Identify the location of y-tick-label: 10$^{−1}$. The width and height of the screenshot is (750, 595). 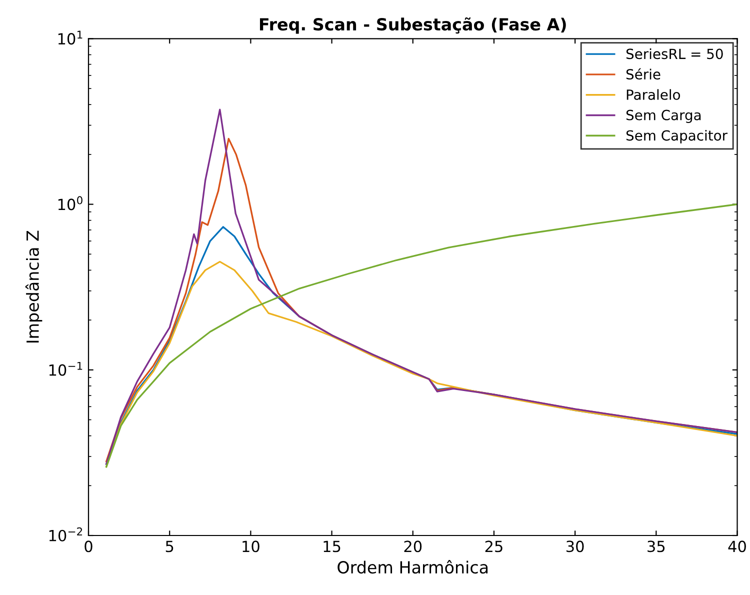
(65, 369).